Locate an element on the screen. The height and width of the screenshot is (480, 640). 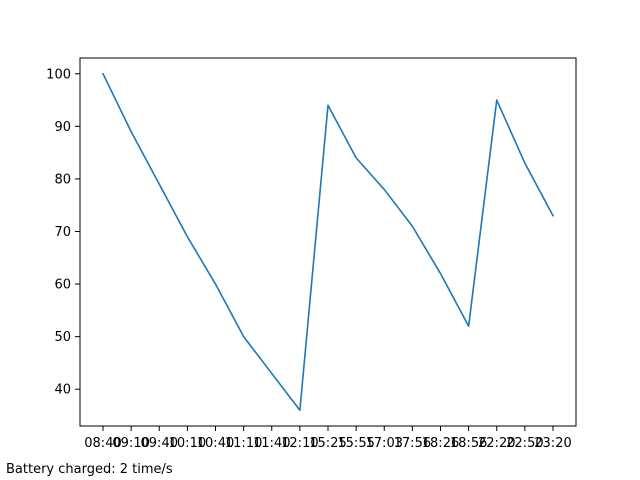
y-tick-label: 70 is located at coordinates (62, 232).